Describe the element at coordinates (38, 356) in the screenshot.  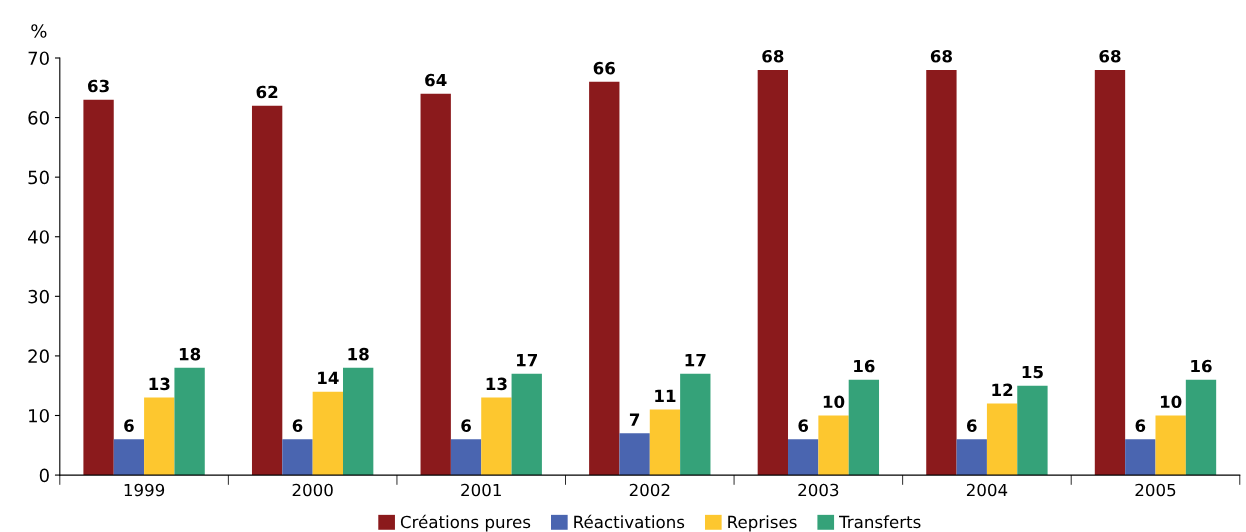
I see `y-tick-label: 20` at that location.